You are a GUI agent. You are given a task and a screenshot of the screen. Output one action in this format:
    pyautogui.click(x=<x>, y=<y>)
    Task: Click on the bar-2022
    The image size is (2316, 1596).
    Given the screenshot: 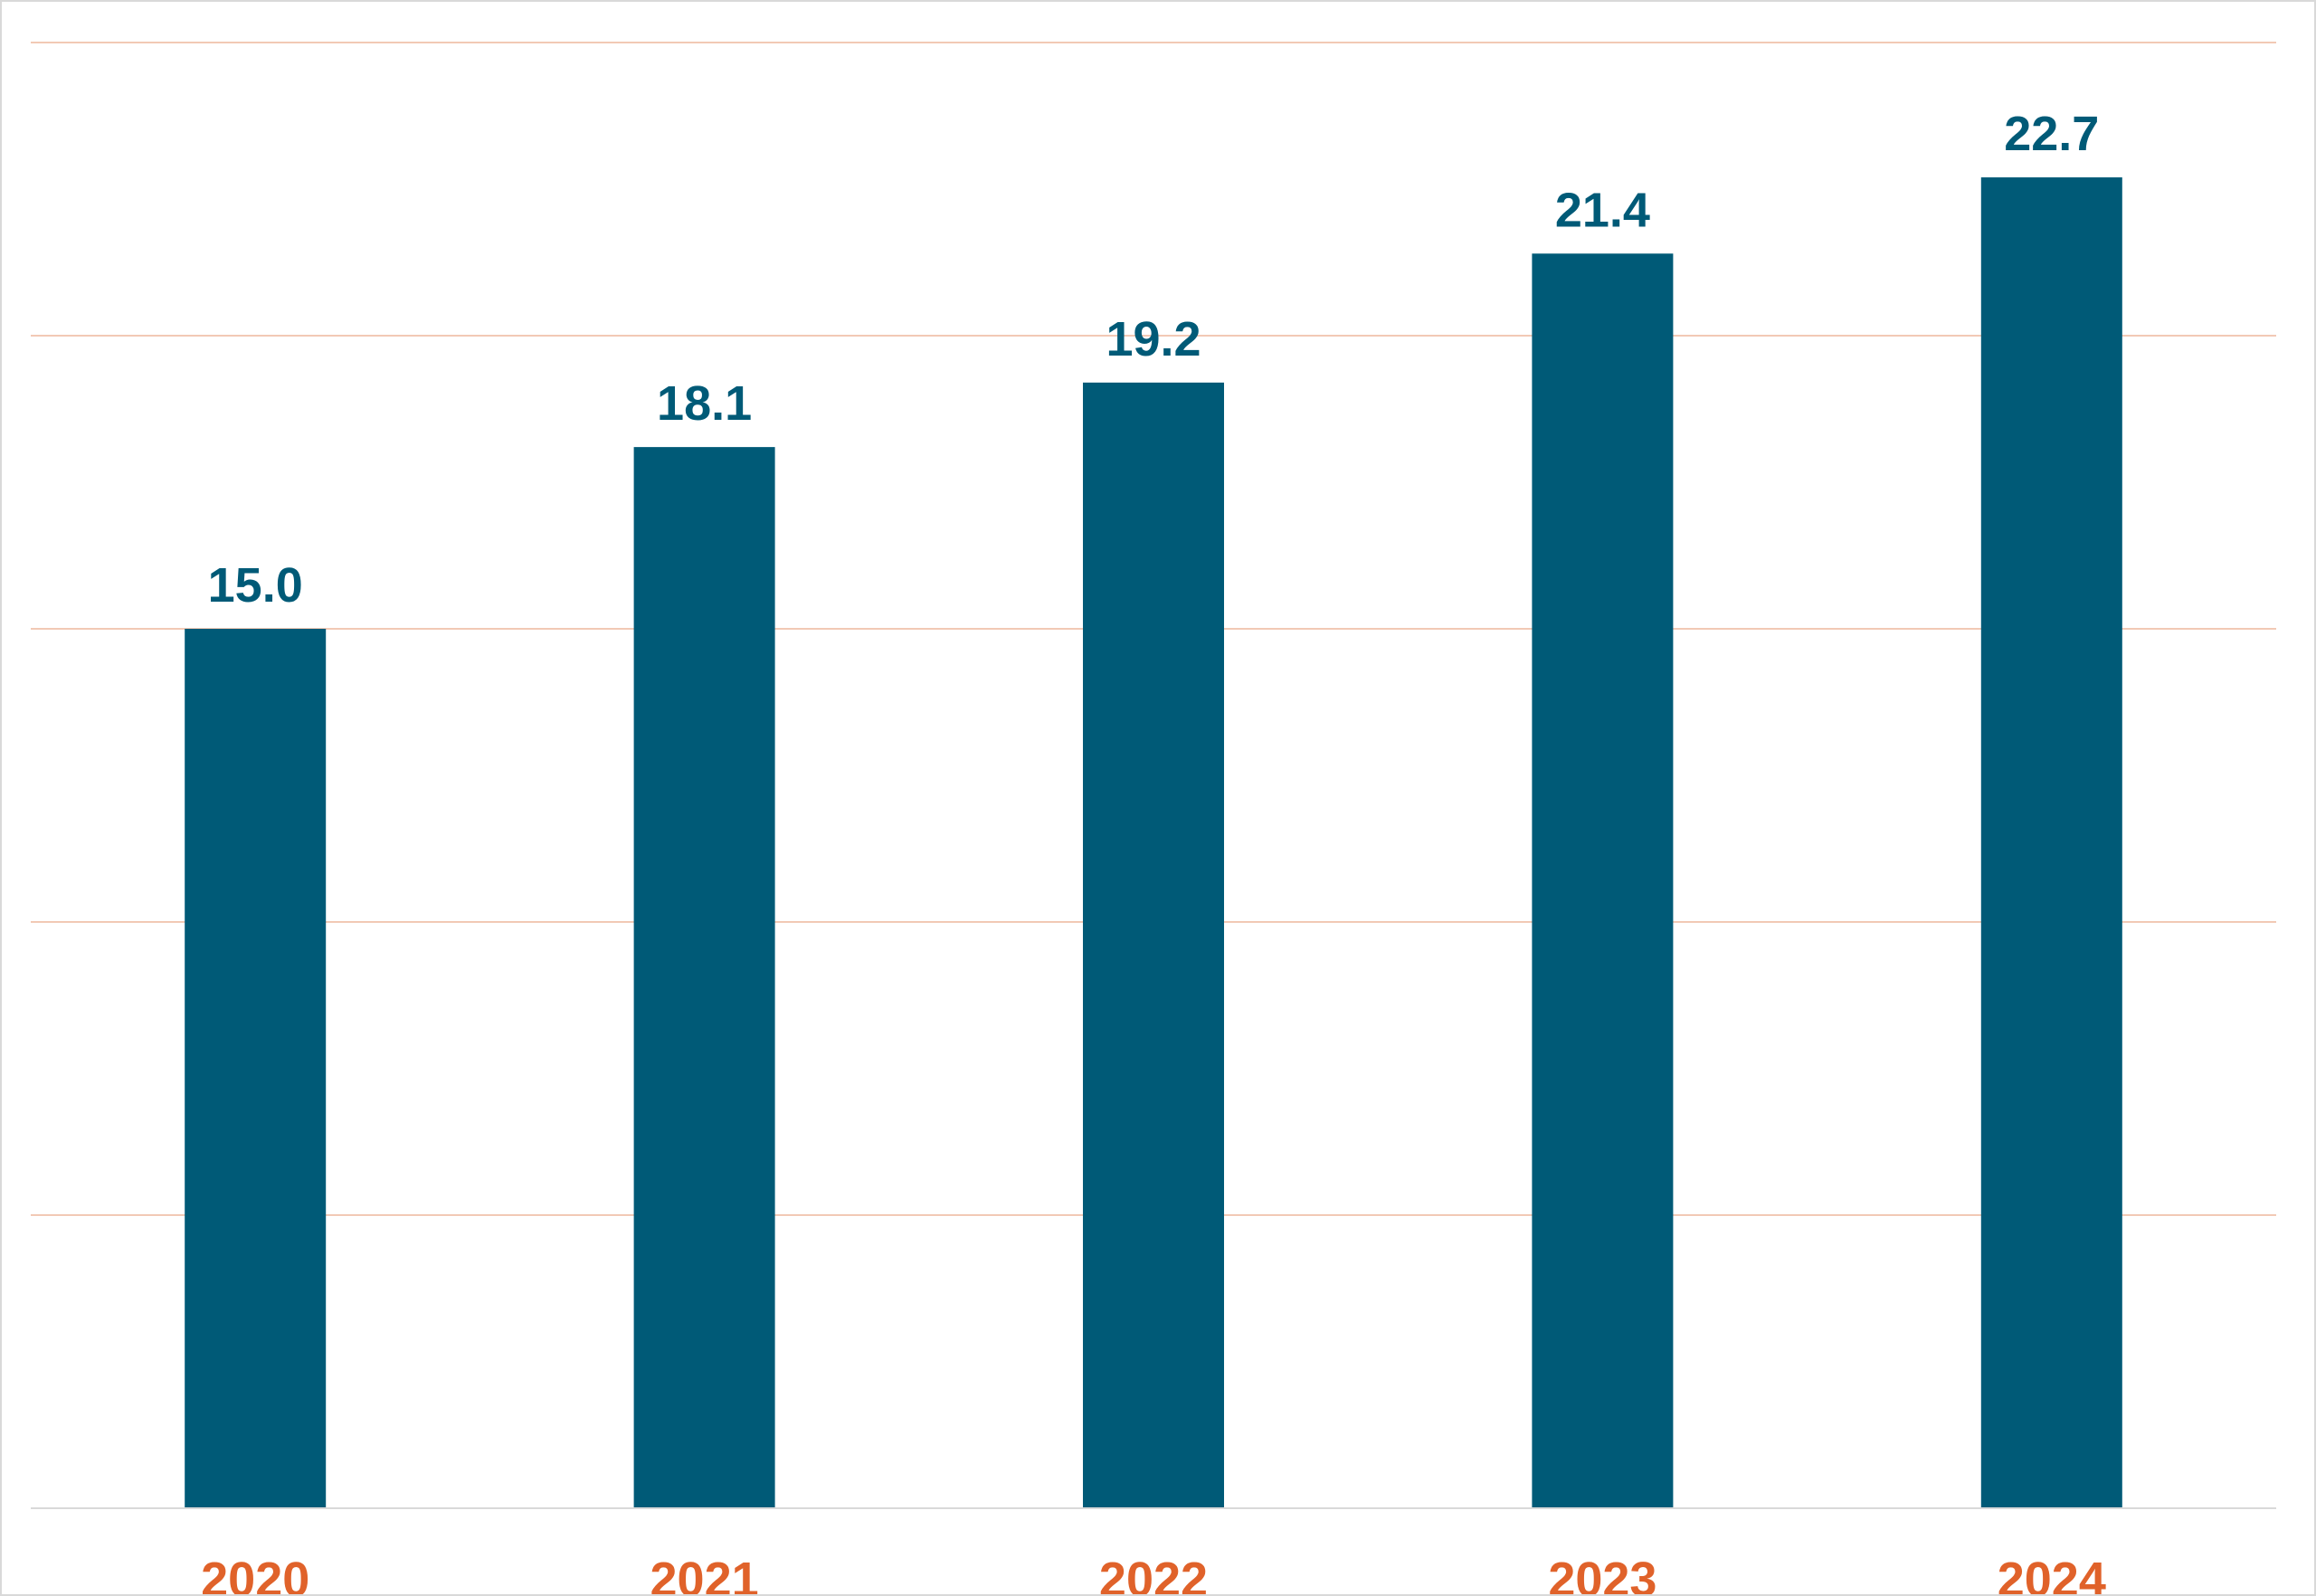 What is the action you would take?
    pyautogui.click(x=1153, y=946)
    